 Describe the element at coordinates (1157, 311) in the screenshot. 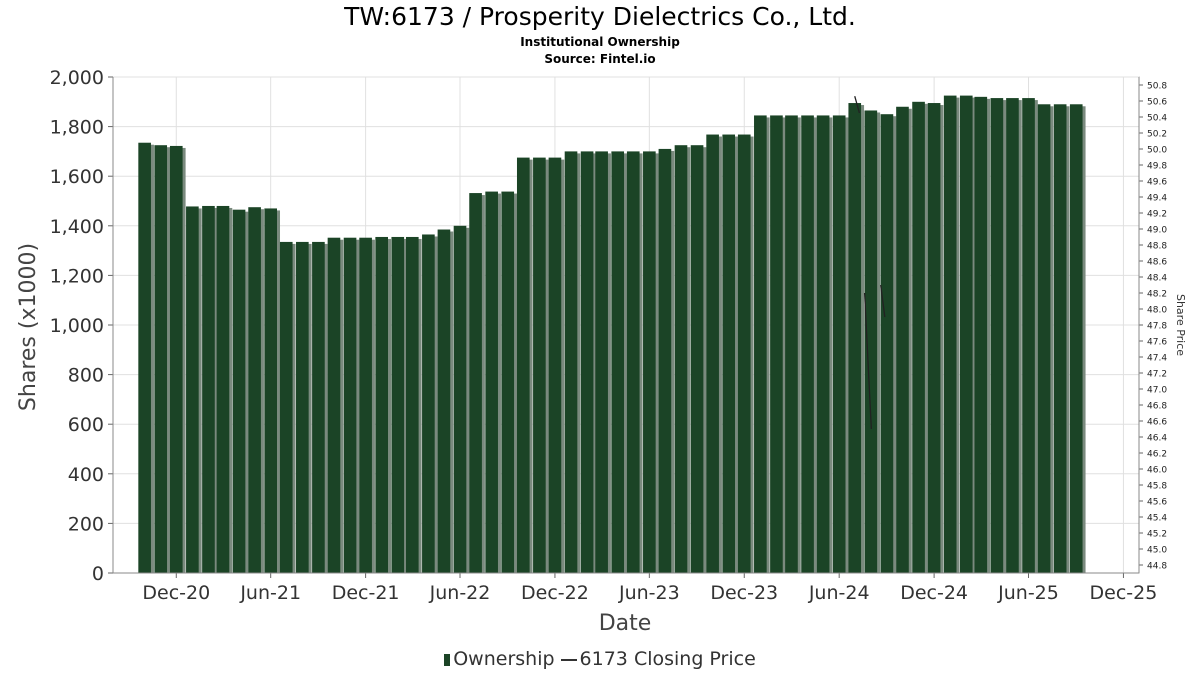

I see `y2-tick-label: 48.0` at that location.